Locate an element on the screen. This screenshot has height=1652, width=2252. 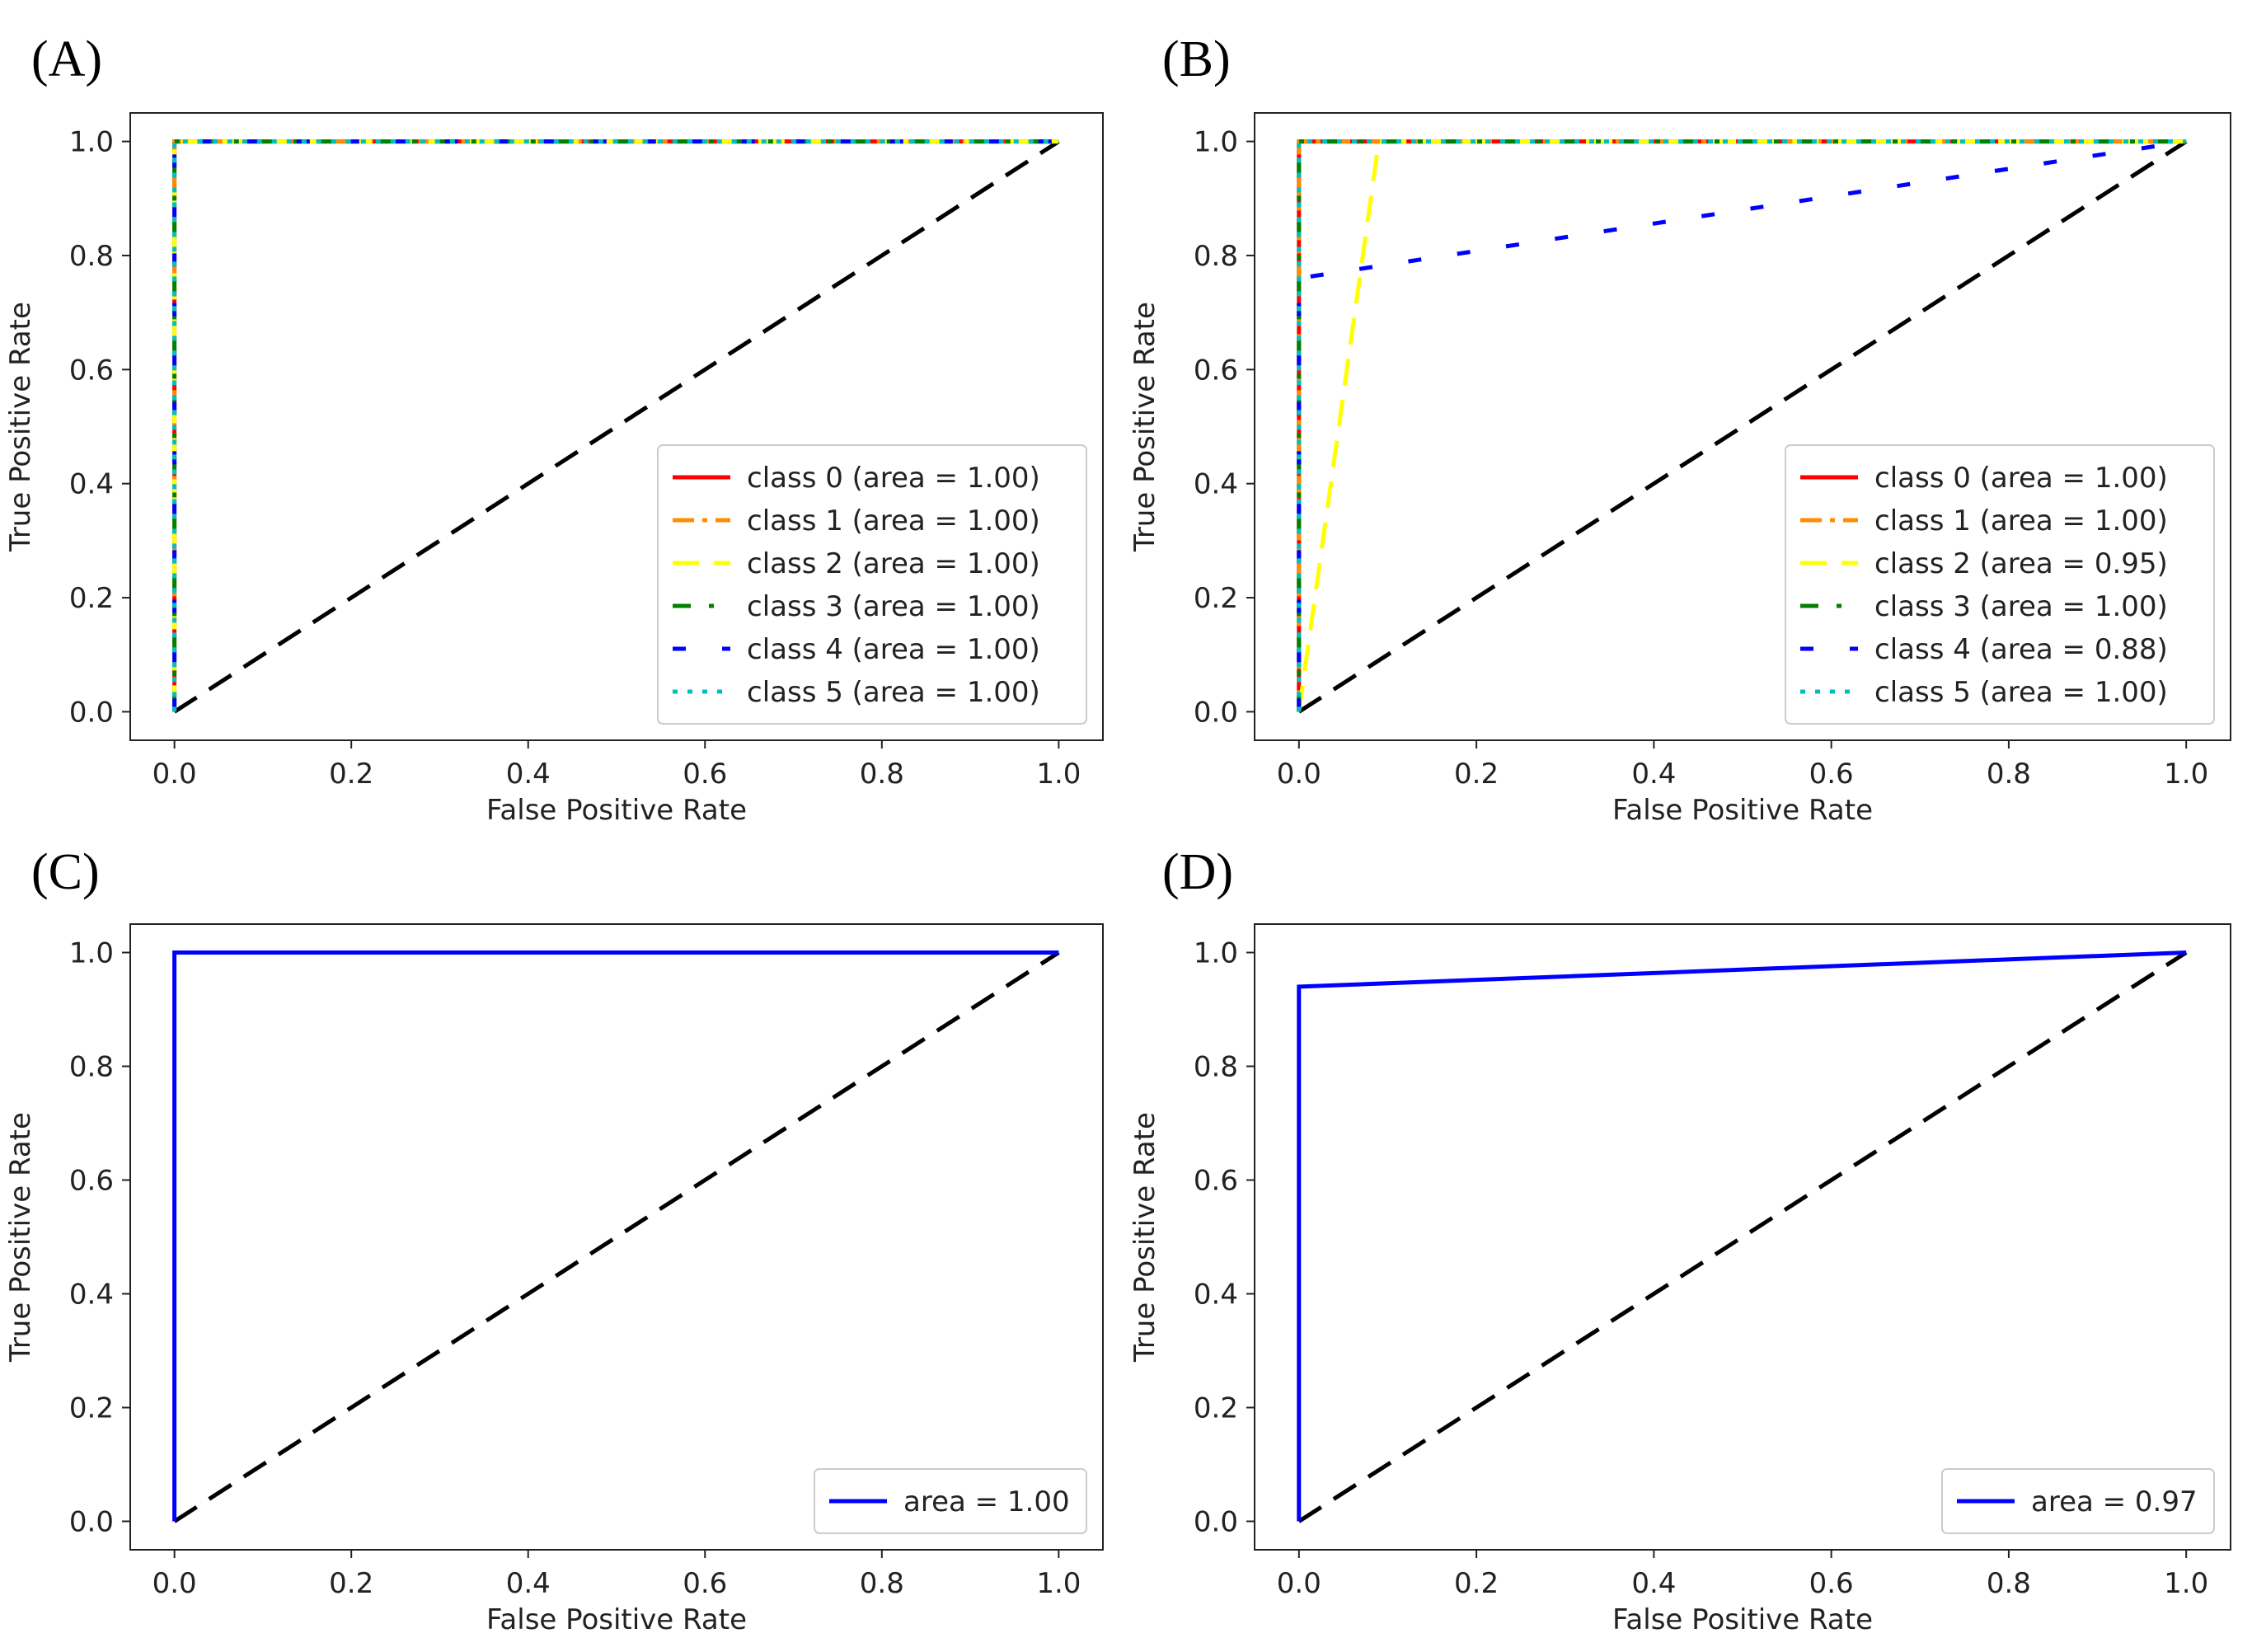
legend-entry-label: class 4 (area = 1.00) is located at coordinates (893, 649).